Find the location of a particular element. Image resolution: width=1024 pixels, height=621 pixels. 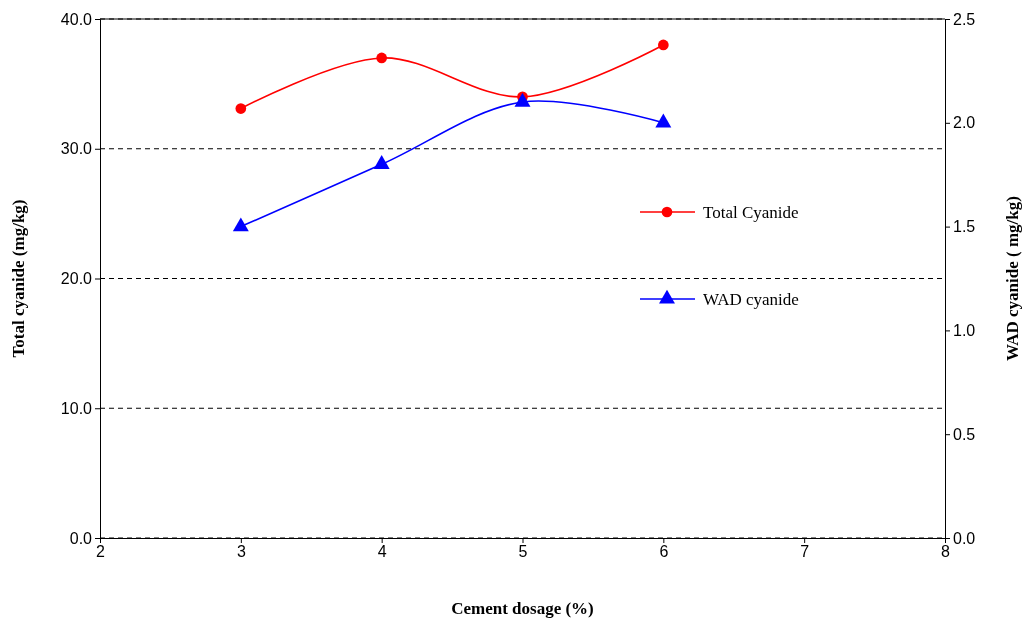

y2-tick-label: 0.0 is located at coordinates (964, 538).